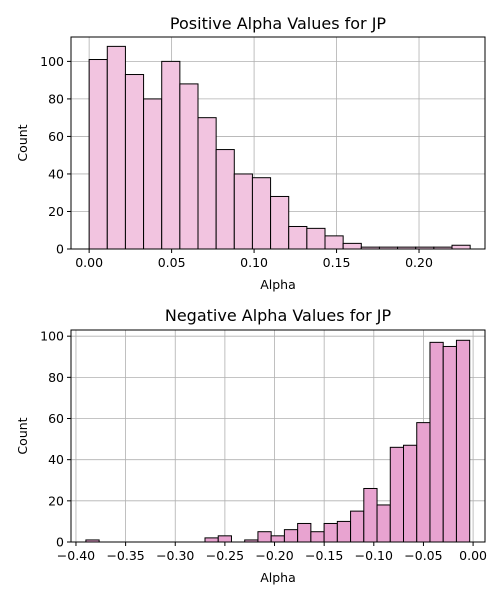 The height and width of the screenshot is (600, 500). I want to click on x-tick-label: −0.15, so click(324, 555).